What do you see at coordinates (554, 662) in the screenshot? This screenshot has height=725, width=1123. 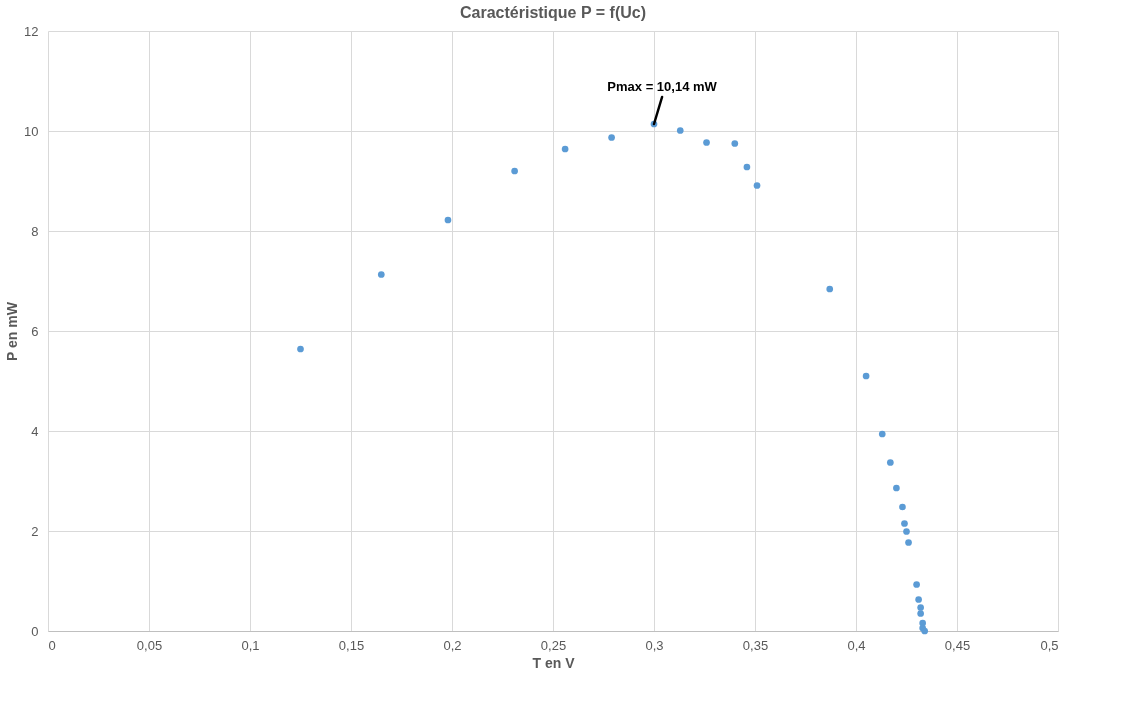 I see `x-axis-title: T en V` at bounding box center [554, 662].